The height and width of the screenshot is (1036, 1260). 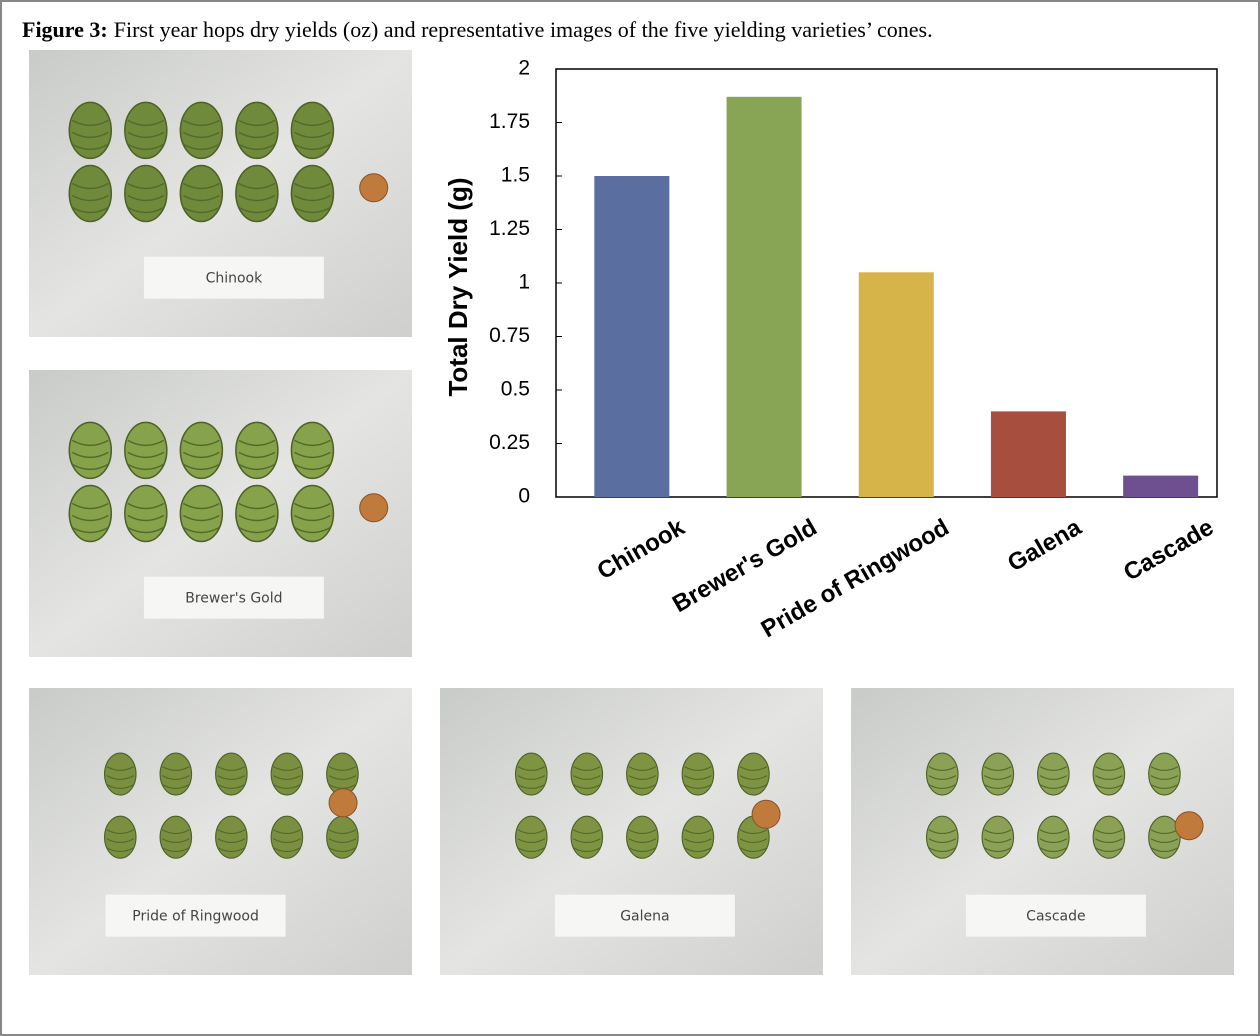 What do you see at coordinates (458, 286) in the screenshot?
I see `y-axis-label: Total Dry Yield (g)` at bounding box center [458, 286].